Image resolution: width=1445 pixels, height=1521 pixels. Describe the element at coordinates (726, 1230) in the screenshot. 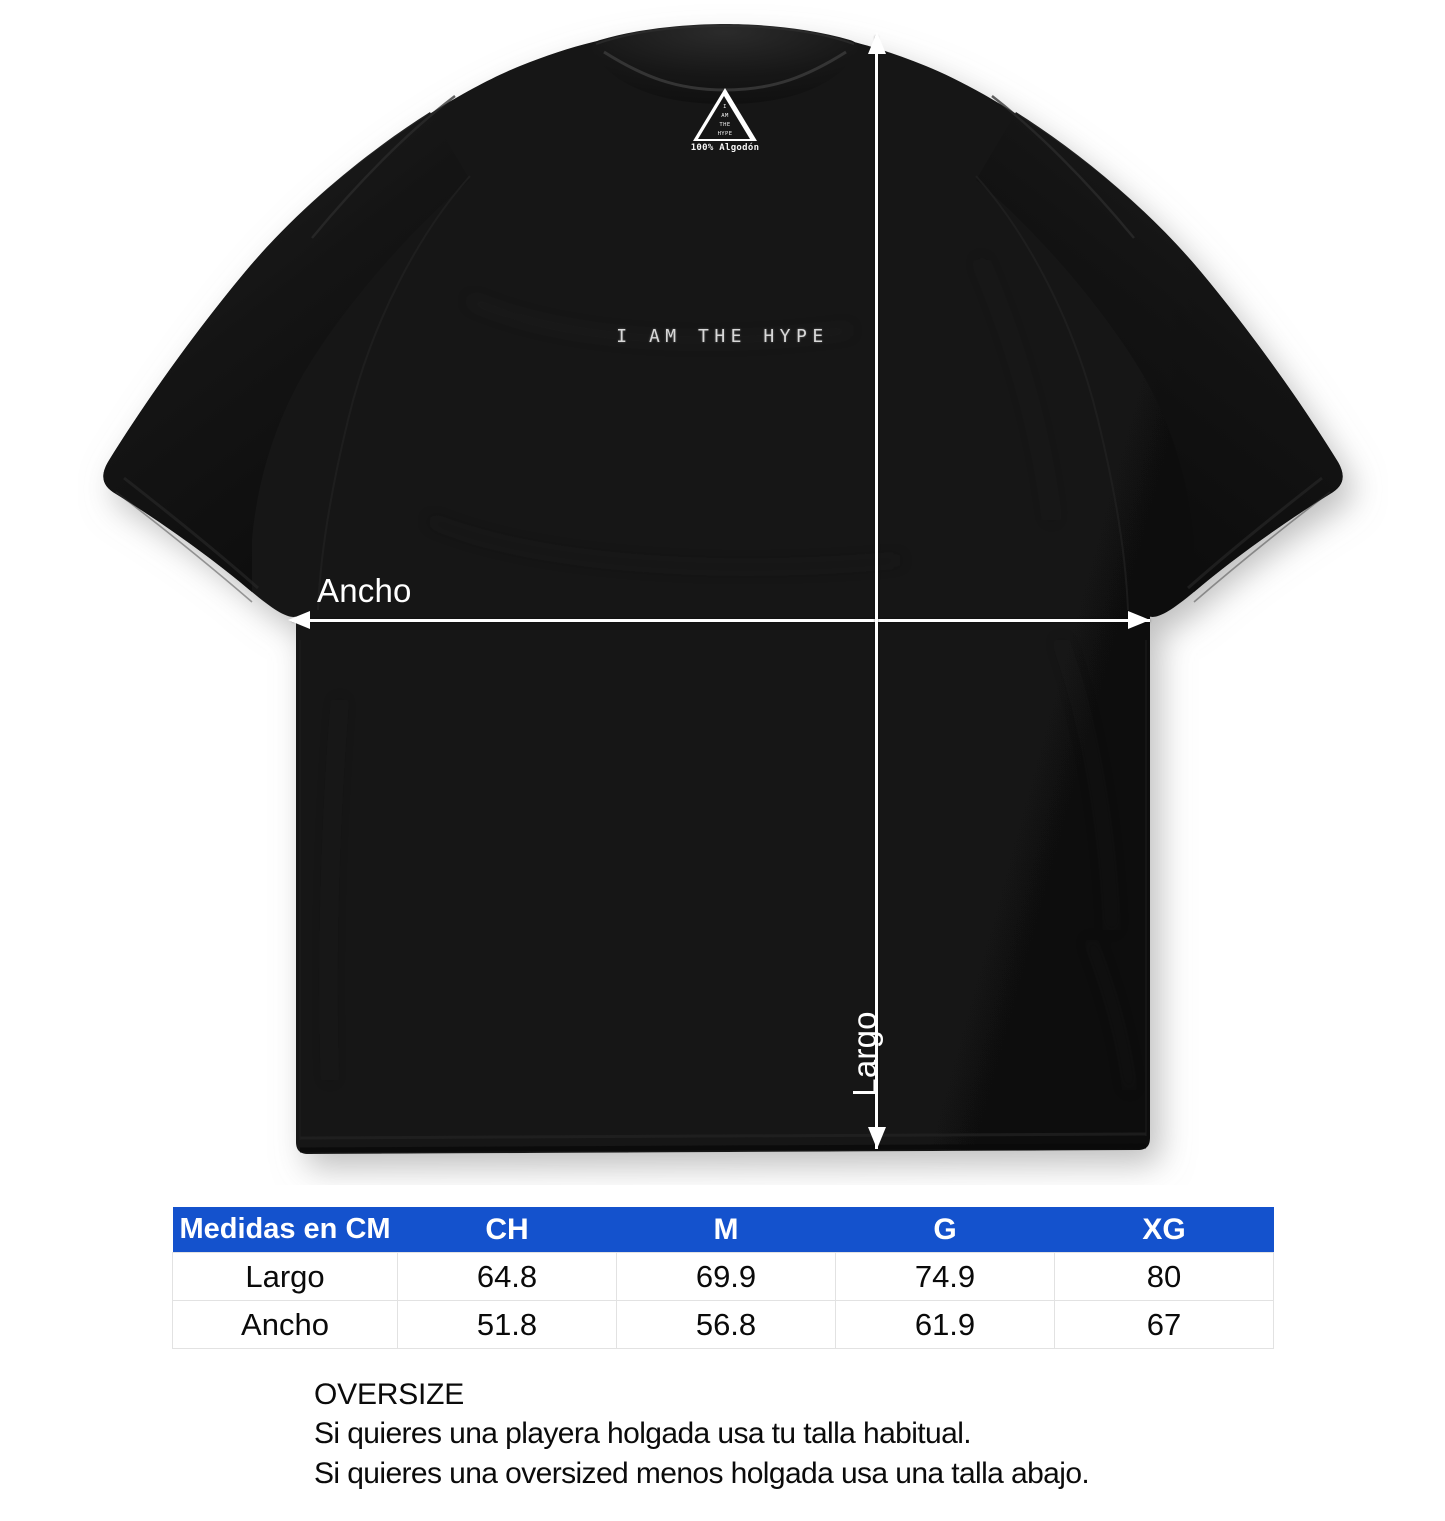

I see `column-header-m: M` at that location.